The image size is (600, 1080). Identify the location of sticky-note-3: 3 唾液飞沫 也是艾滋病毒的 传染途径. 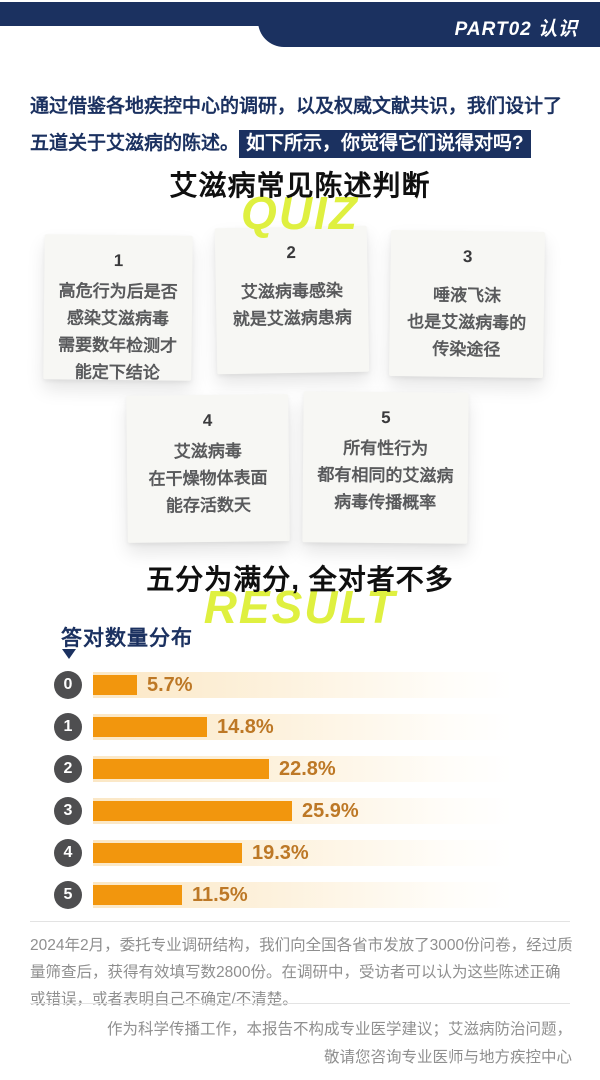
(467, 304).